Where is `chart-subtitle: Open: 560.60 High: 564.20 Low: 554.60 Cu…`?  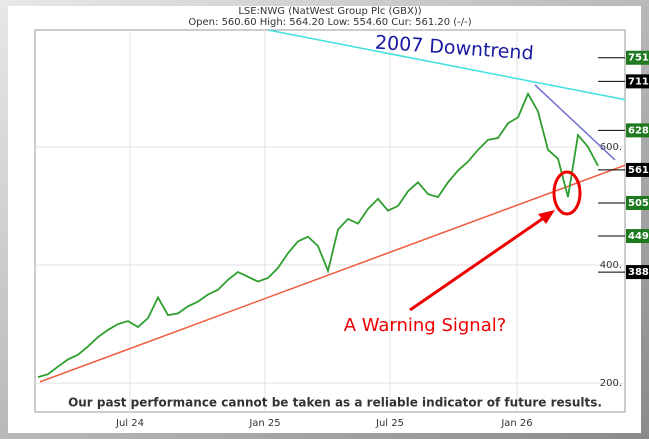 chart-subtitle: Open: 560.60 High: 564.20 Low: 554.60 Cu… is located at coordinates (329, 22).